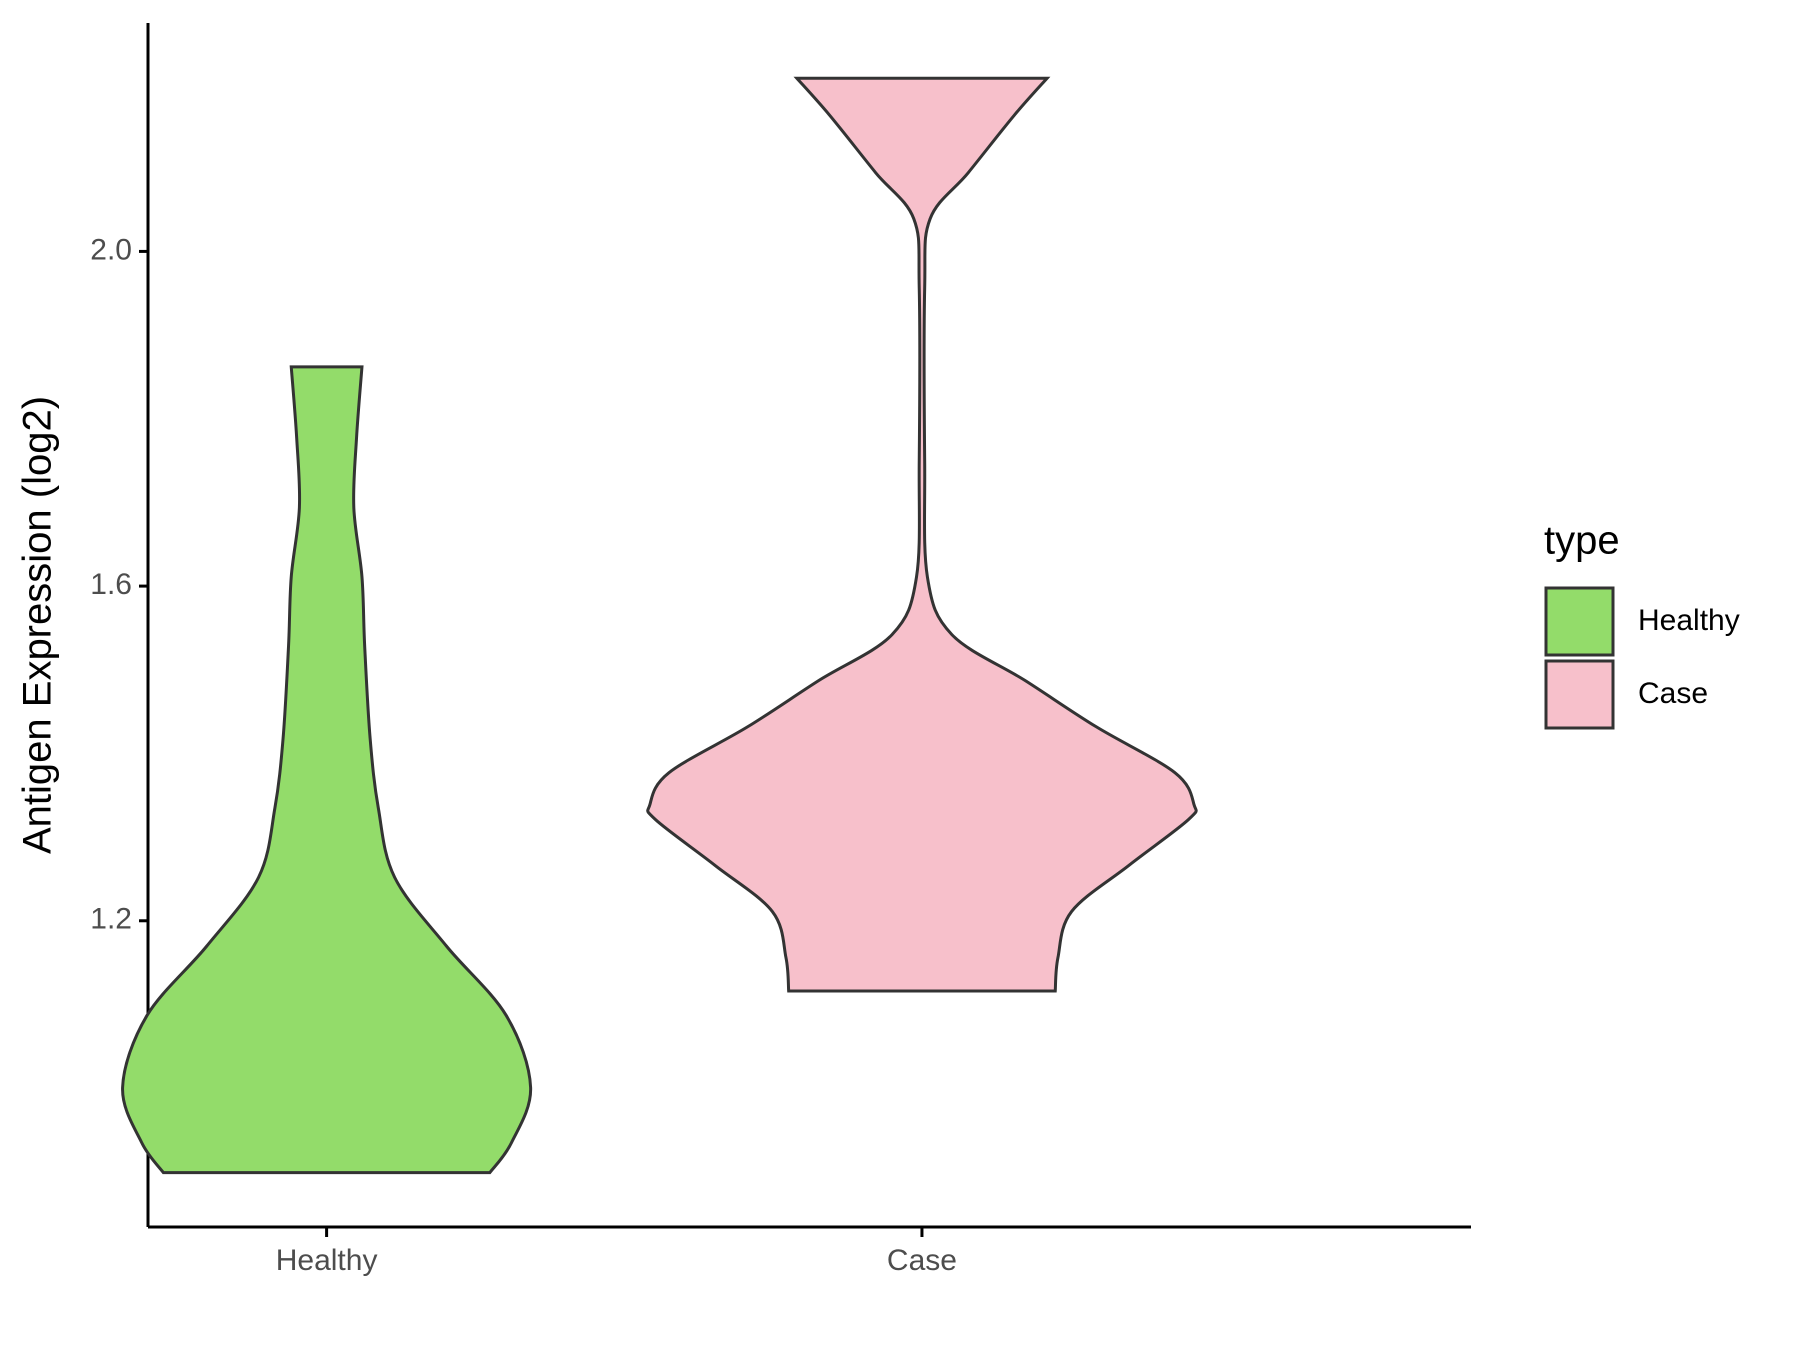 This screenshot has width=1800, height=1350. What do you see at coordinates (1582, 541) in the screenshot?
I see `legend-title: type` at bounding box center [1582, 541].